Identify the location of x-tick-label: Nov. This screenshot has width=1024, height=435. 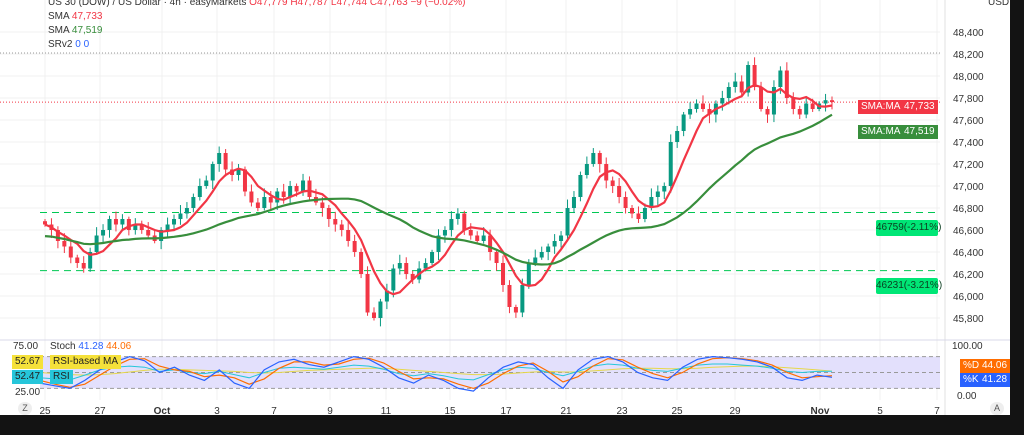
(820, 410).